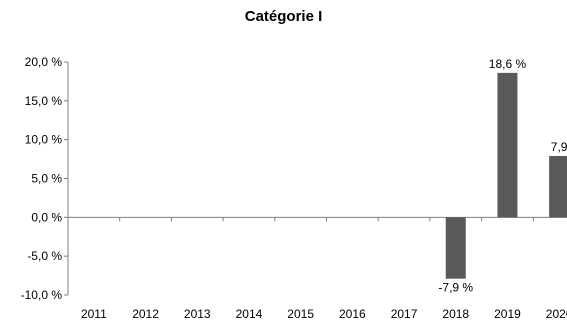 The width and height of the screenshot is (567, 321). I want to click on data-label: 18,6 %, so click(508, 64).